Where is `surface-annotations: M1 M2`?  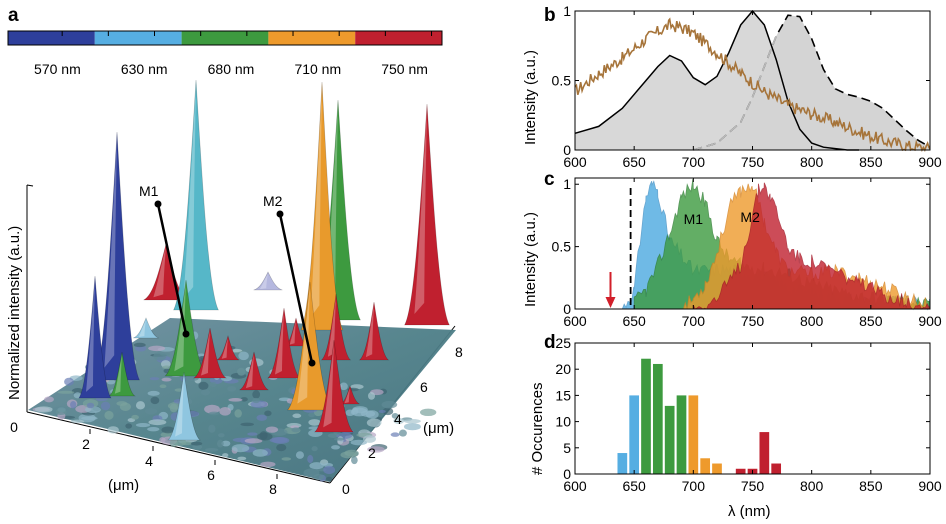 surface-annotations: M1 M2 is located at coordinates (227, 275).